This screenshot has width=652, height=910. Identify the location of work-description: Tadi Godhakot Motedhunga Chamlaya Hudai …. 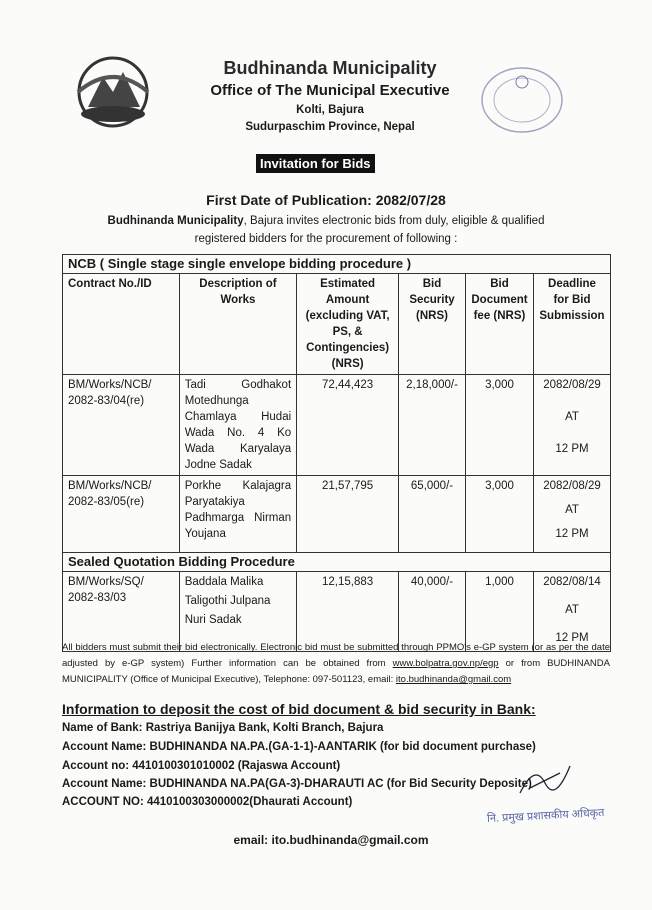
(238, 425).